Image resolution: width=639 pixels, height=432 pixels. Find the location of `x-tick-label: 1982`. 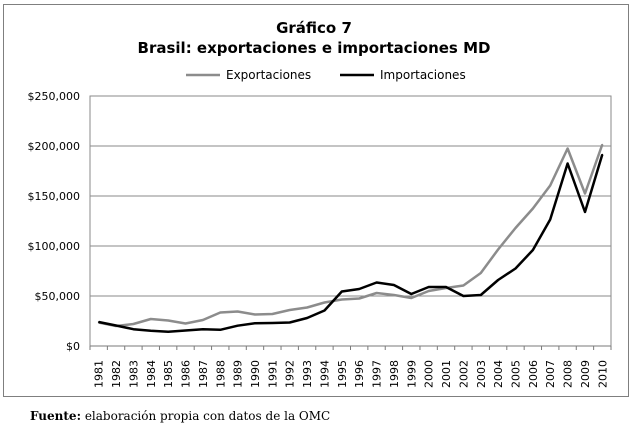

x-tick-label: 1982 is located at coordinates (116, 374).